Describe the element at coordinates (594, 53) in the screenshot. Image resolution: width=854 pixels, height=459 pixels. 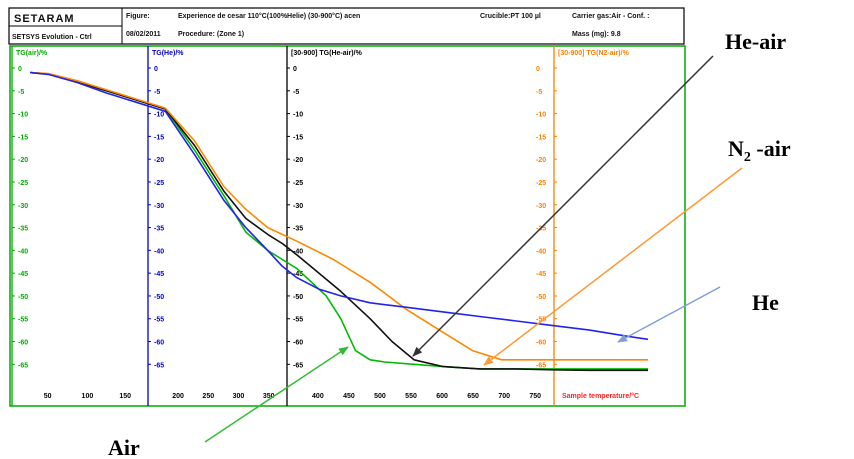
I see `panel-axis-title: [30-900] TG(N2-air)/%` at that location.